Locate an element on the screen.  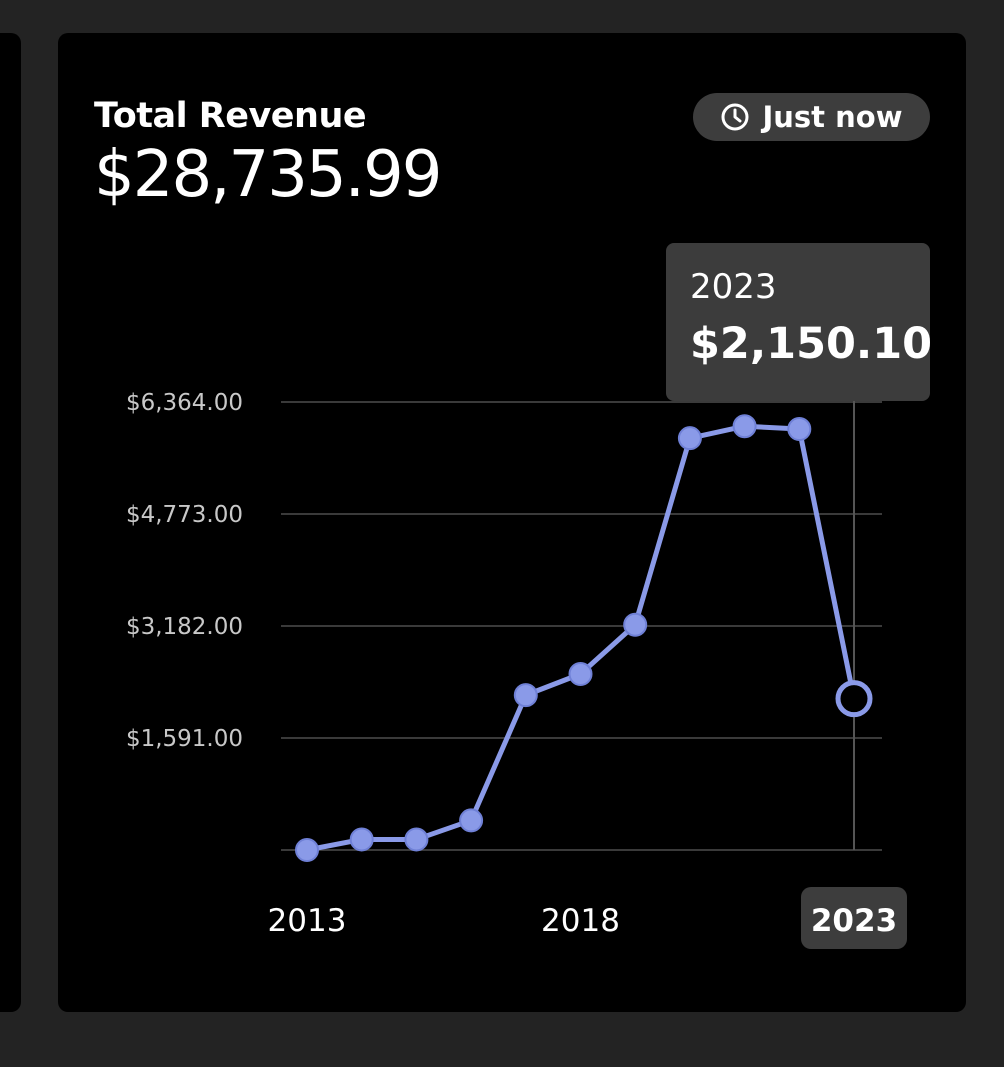
y-tick-label: $4,773.00 is located at coordinates (184, 515).